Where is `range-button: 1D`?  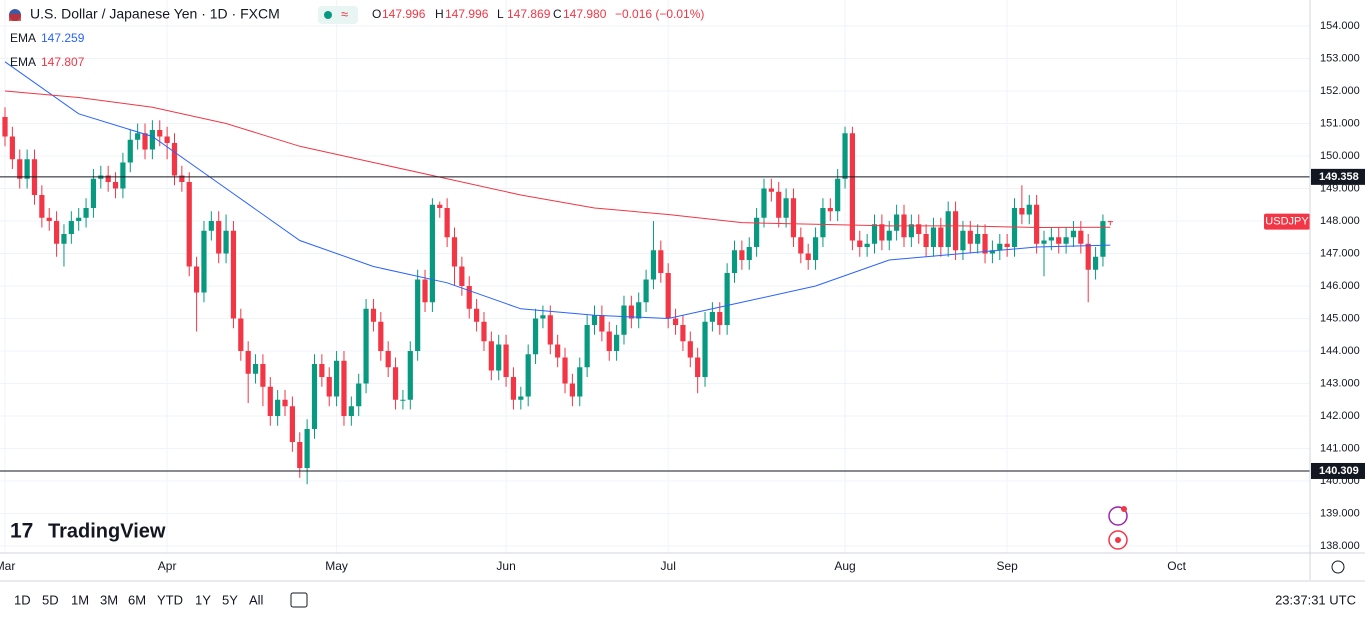
range-button: 1D is located at coordinates (22, 599).